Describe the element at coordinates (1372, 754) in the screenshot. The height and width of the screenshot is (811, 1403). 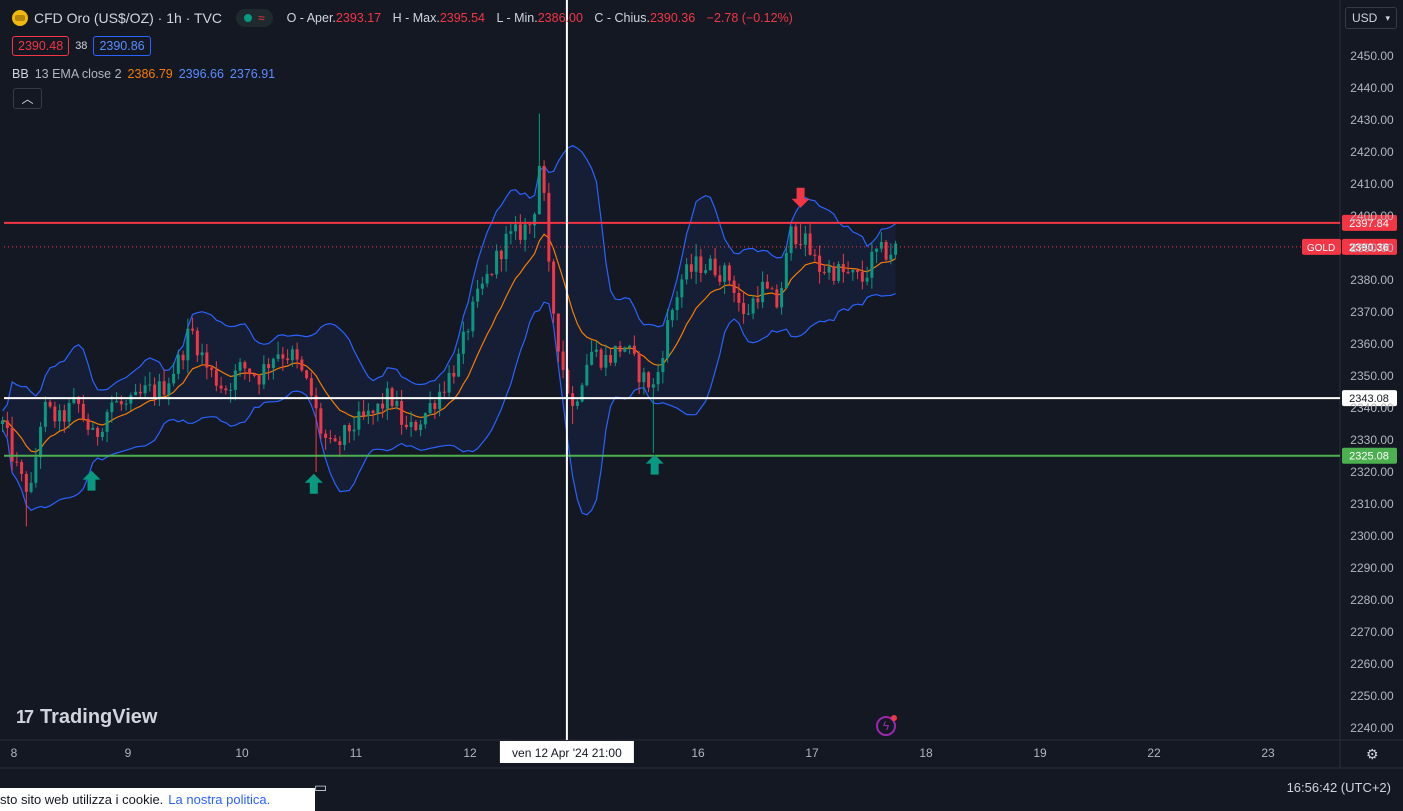
I see `settings-gear-icon: ⚙` at that location.